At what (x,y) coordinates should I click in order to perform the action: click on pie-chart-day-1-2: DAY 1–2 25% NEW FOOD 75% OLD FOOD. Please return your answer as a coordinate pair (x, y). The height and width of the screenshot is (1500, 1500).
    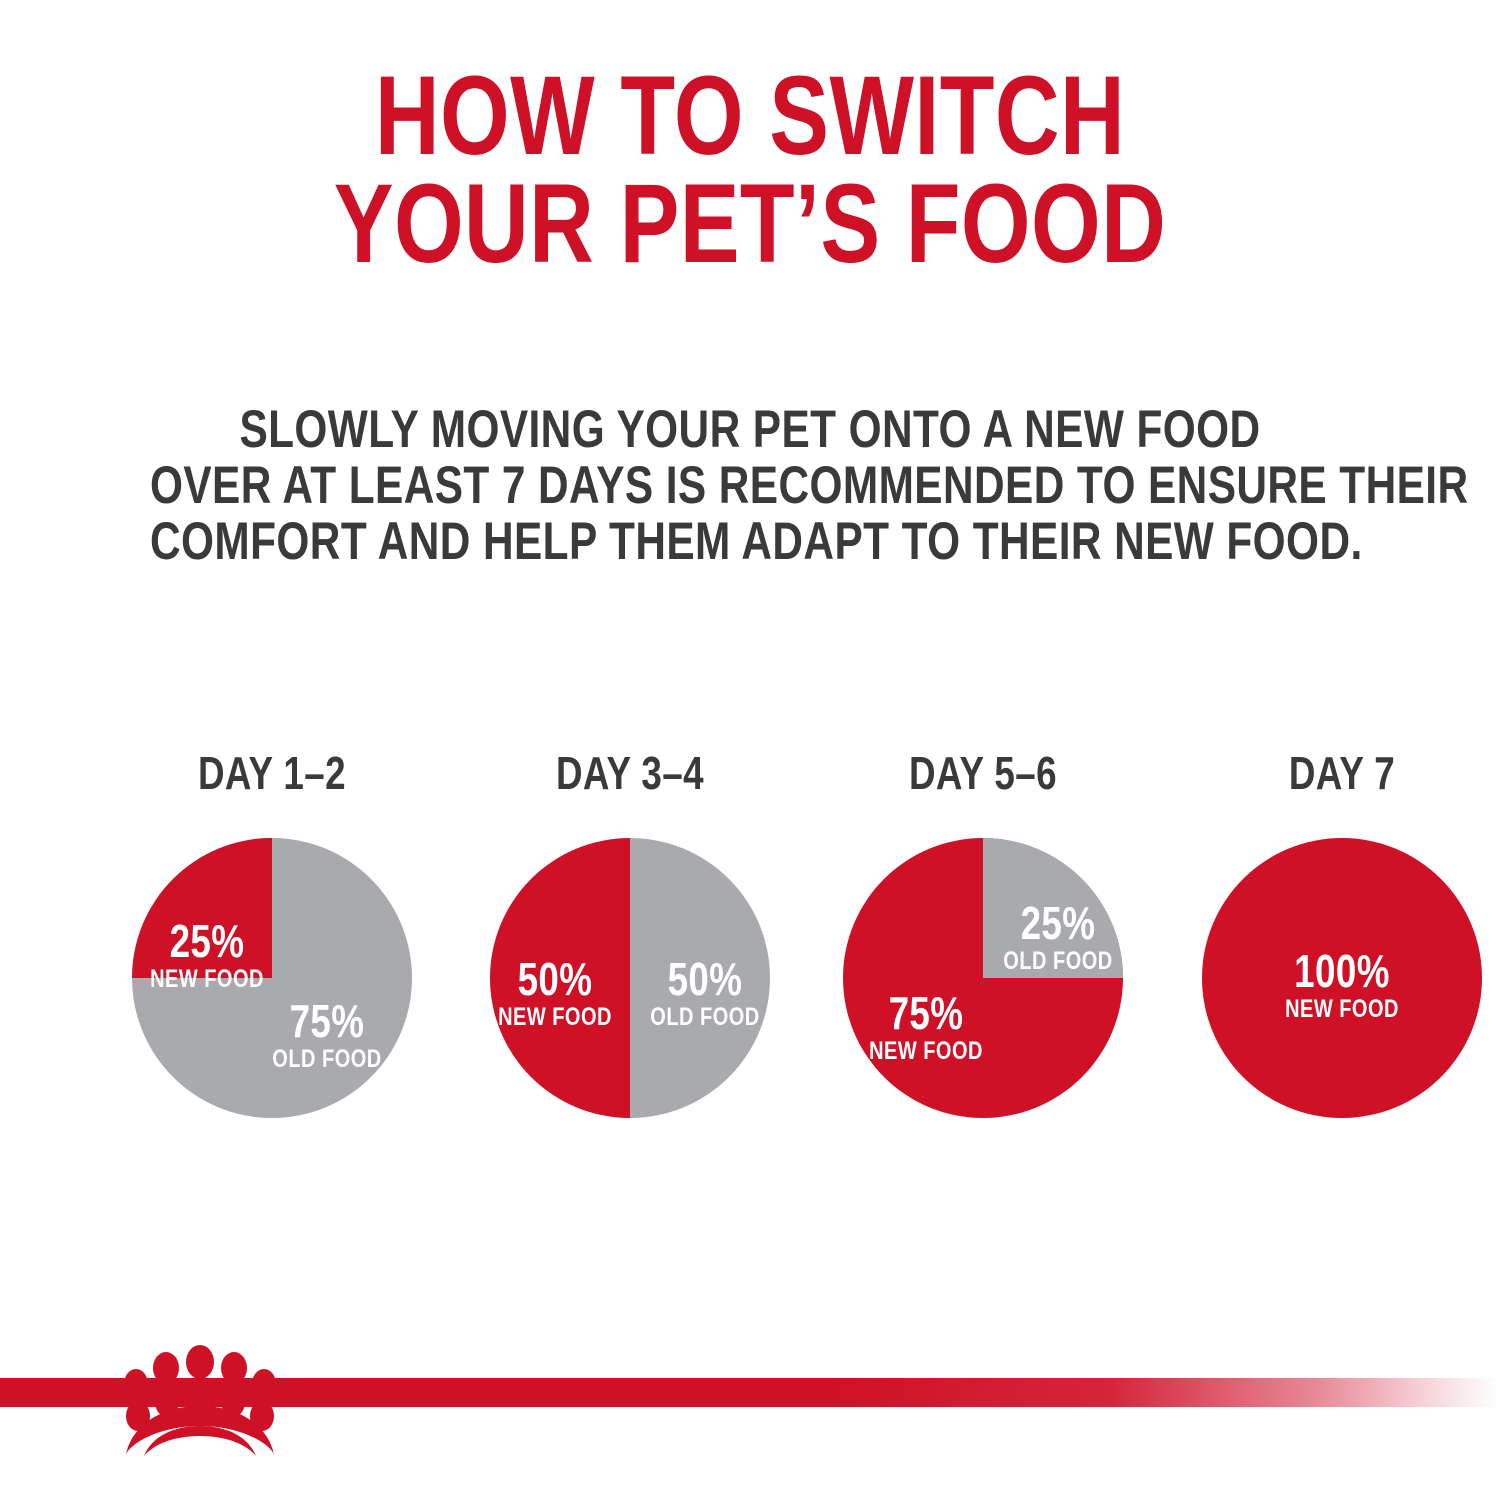
    Looking at the image, I should click on (272, 958).